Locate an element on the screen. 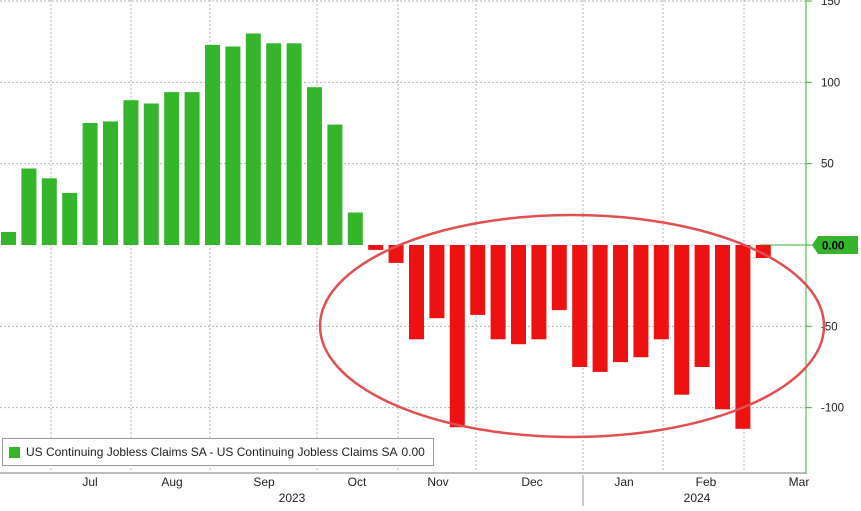  x-tick-label: Feb is located at coordinates (706, 482).